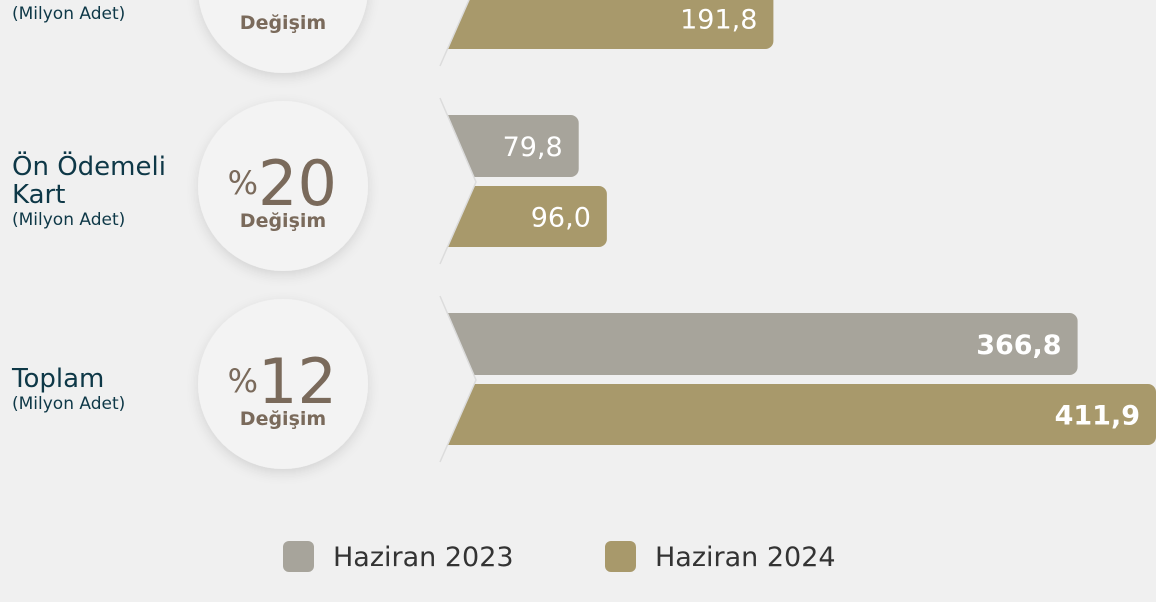 The height and width of the screenshot is (602, 1156). I want to click on value-label: 96,0, so click(561, 218).